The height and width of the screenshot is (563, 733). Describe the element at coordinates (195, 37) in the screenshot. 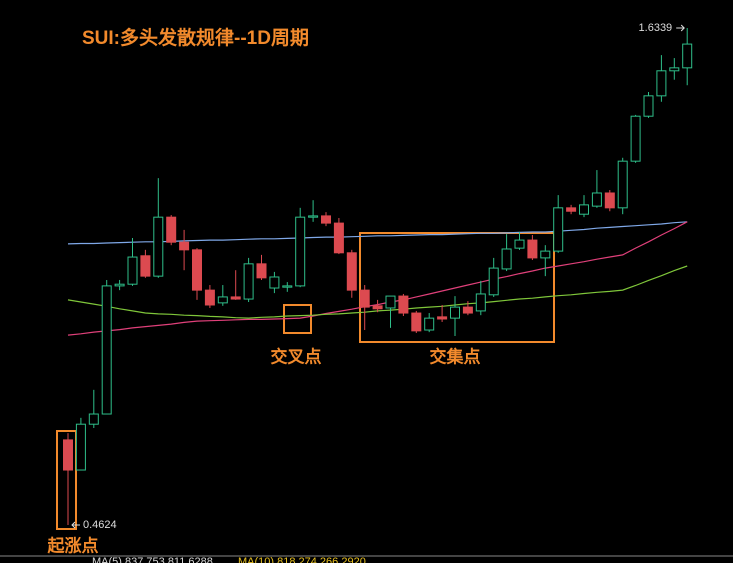

I see `chart-title: SUI:多头发散规律--1D周期` at that location.